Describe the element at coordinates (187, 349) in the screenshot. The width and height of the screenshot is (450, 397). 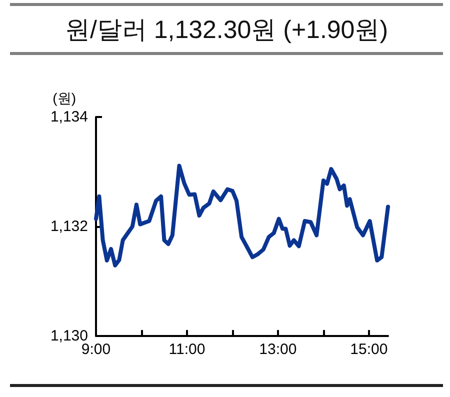
I see `x-tick-label: 11:00` at that location.